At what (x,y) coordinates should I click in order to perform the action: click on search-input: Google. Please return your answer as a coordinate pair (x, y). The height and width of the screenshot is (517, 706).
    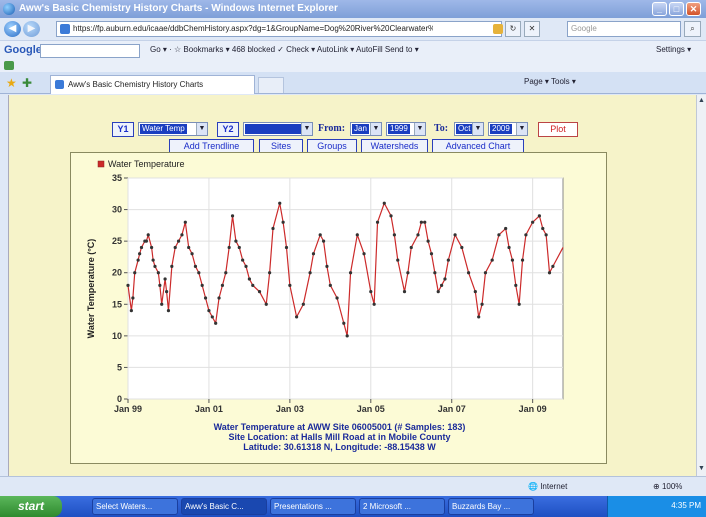
    Looking at the image, I should click on (624, 29).